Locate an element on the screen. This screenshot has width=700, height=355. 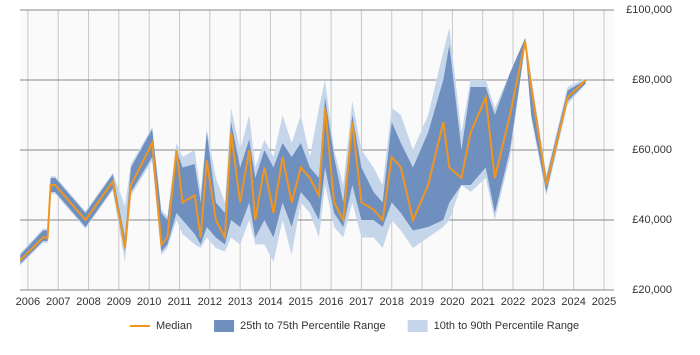
x-tick-label: 2016 is located at coordinates (331, 302).